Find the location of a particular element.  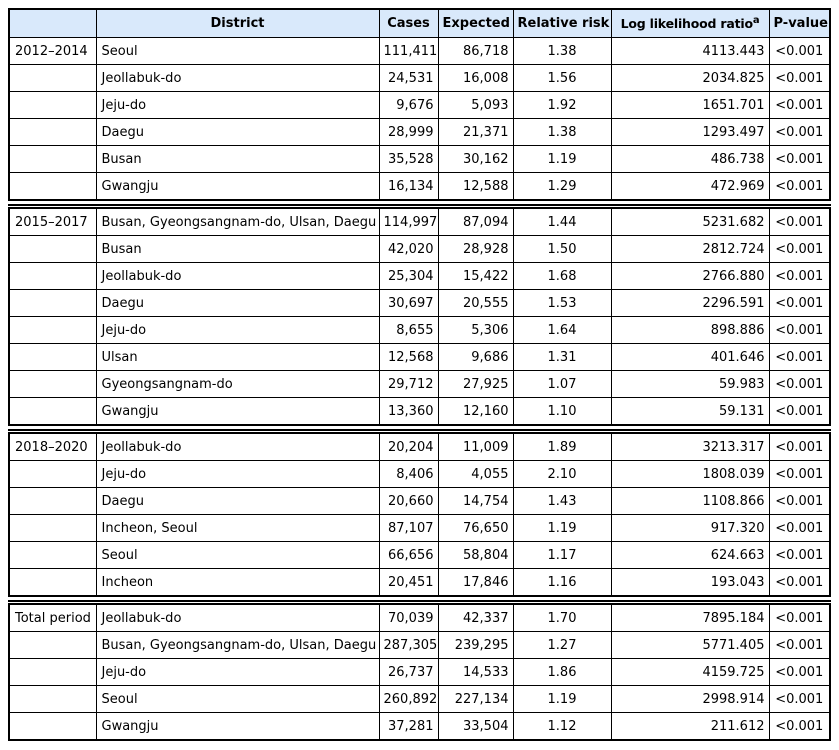

cases-cell: 42,020 is located at coordinates (408, 249).